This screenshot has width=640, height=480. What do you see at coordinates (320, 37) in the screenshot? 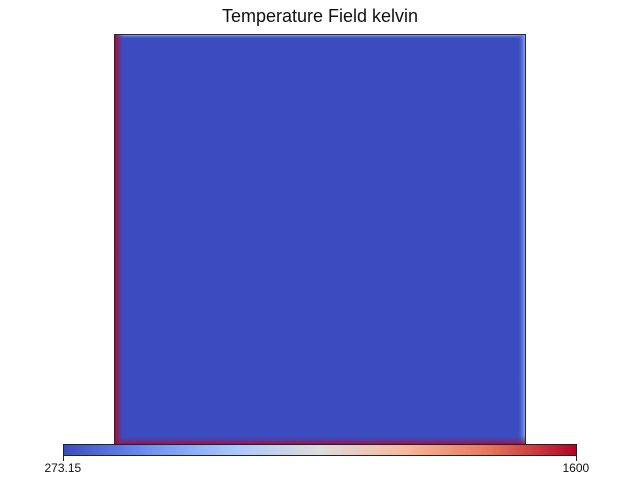
I see `field-top-boundary` at bounding box center [320, 37].